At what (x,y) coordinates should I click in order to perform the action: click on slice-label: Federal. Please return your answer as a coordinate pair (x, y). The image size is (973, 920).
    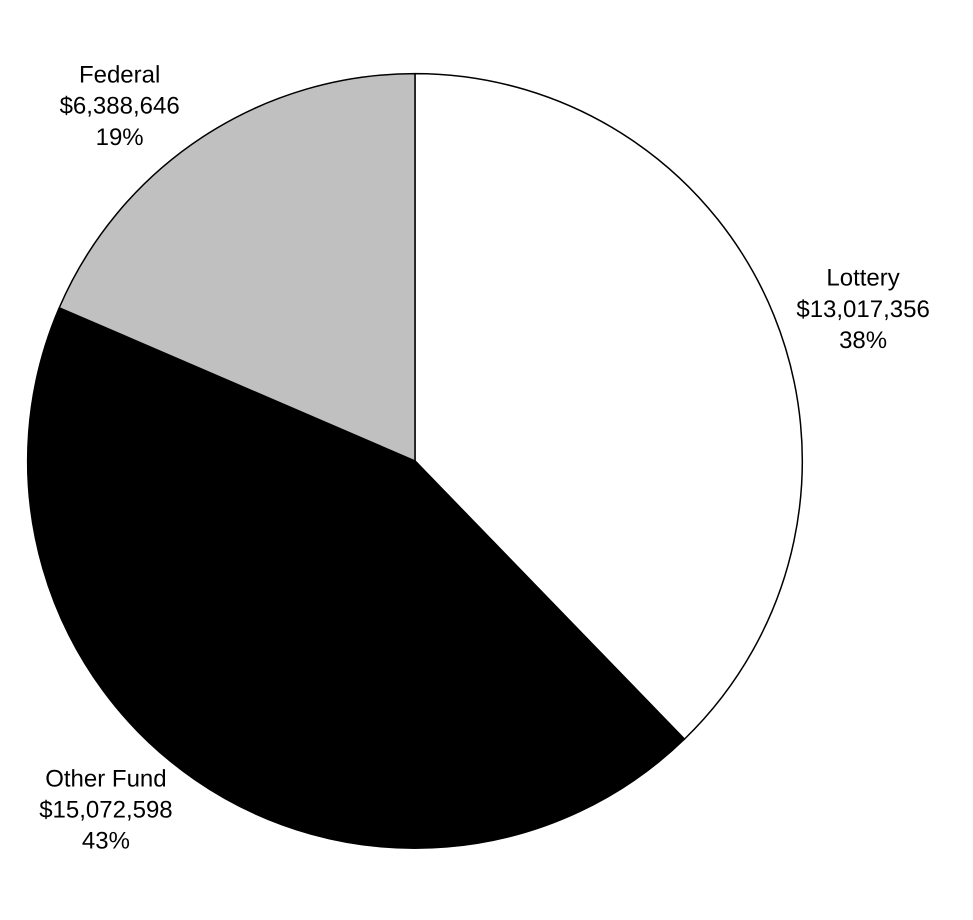
    Looking at the image, I should click on (119, 75).